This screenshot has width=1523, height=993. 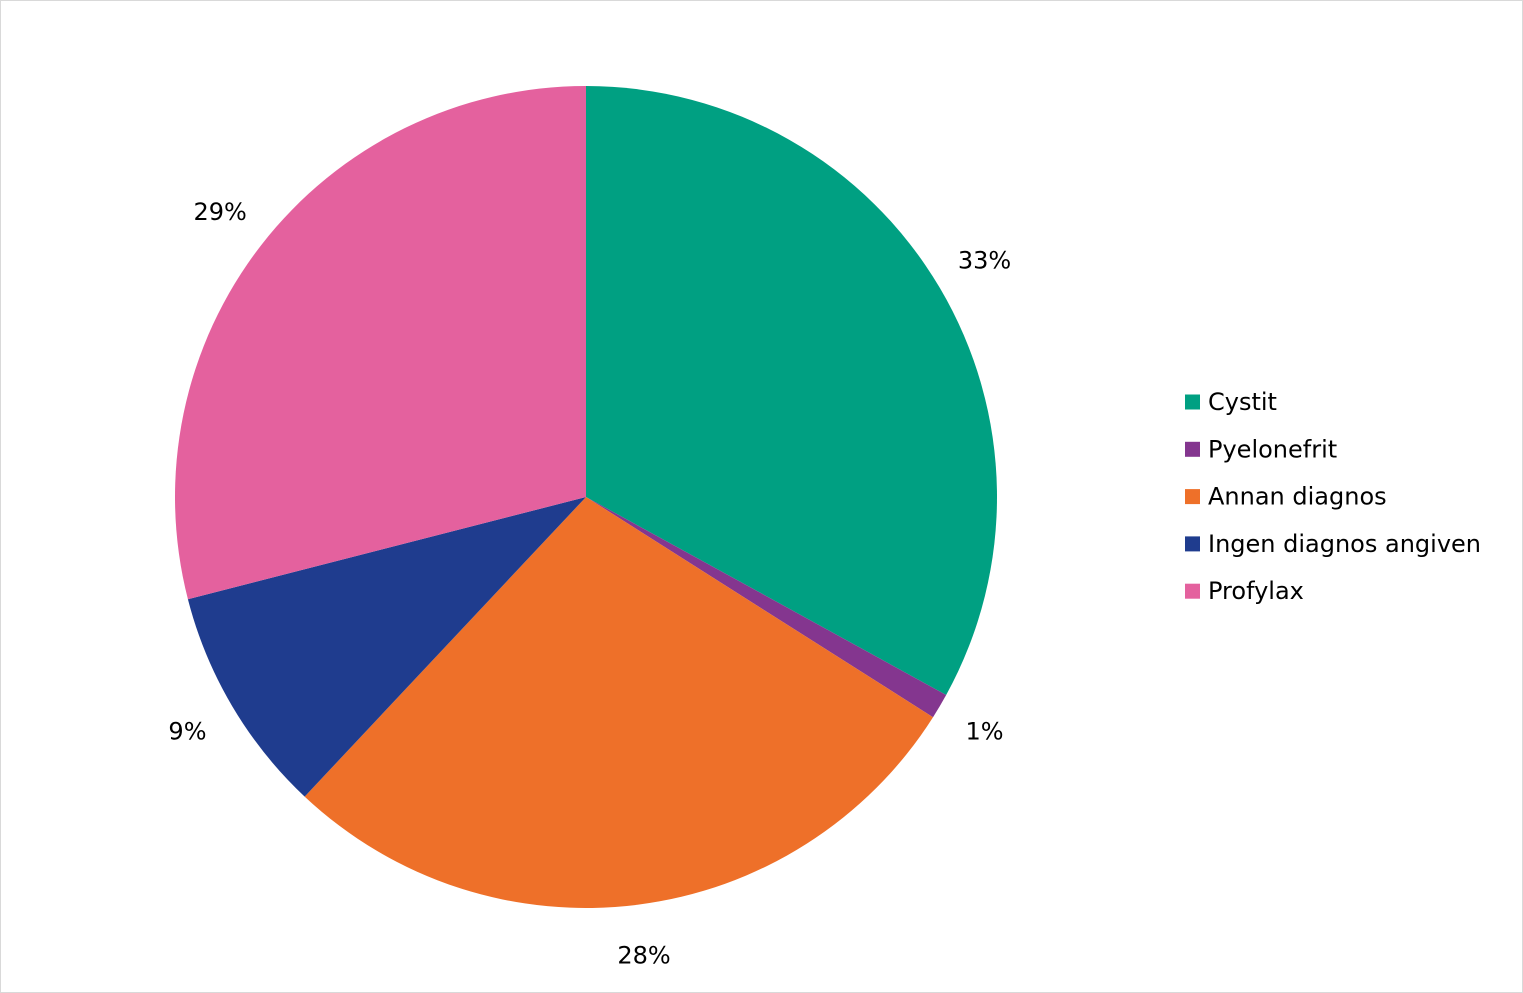 What do you see at coordinates (1242, 402) in the screenshot?
I see `legend-label: Cystit` at bounding box center [1242, 402].